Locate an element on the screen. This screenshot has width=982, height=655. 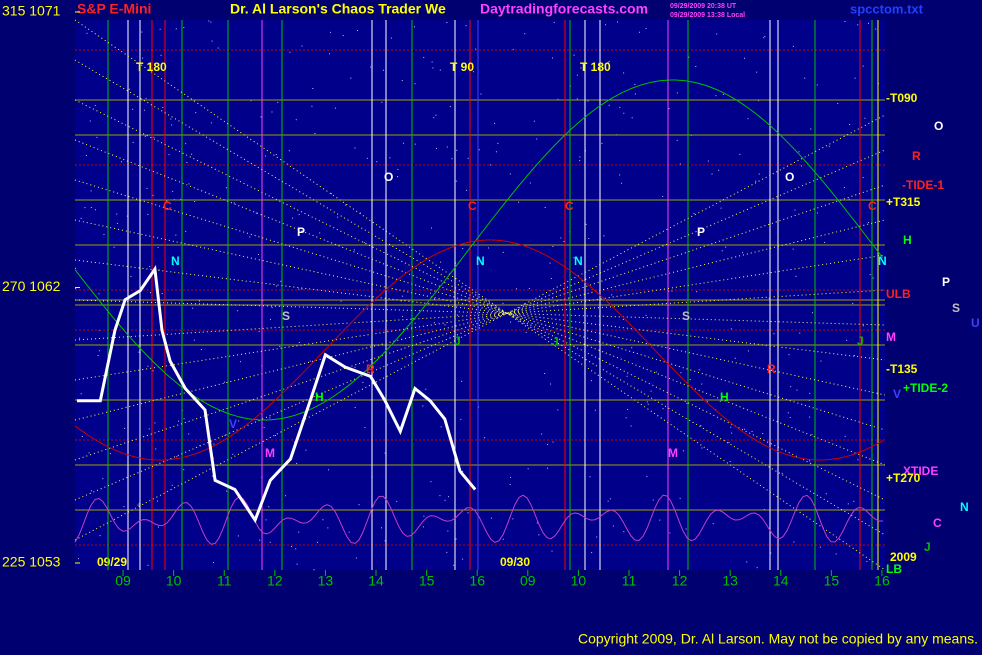
y-tick-label: 315 1071 is located at coordinates (31, 11).